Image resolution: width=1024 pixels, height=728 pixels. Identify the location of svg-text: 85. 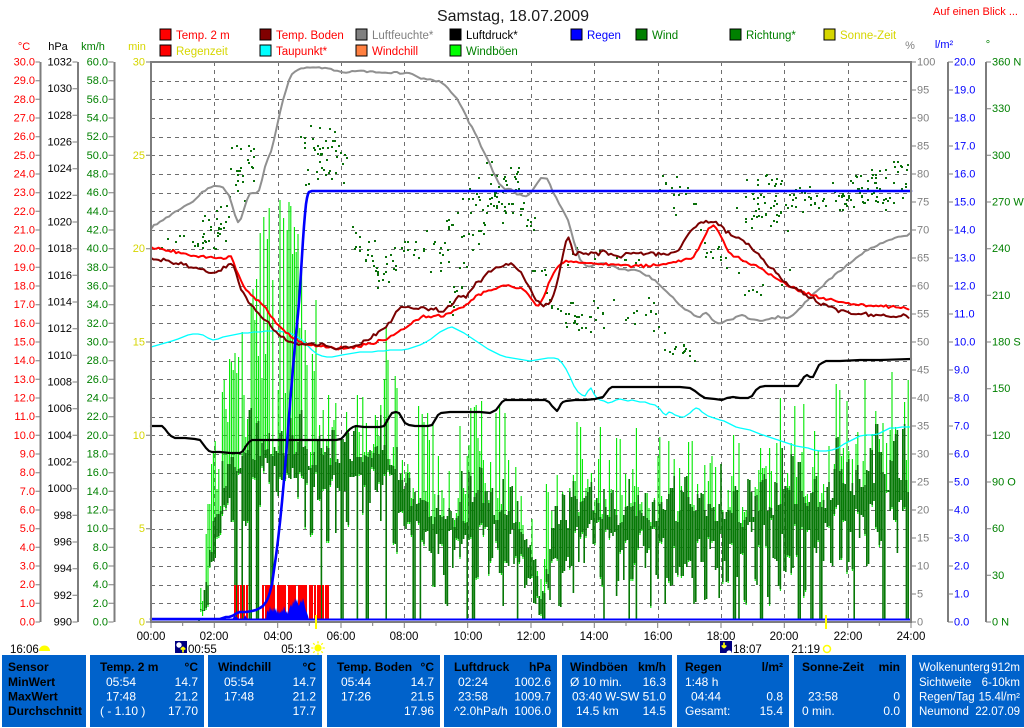
(923, 147).